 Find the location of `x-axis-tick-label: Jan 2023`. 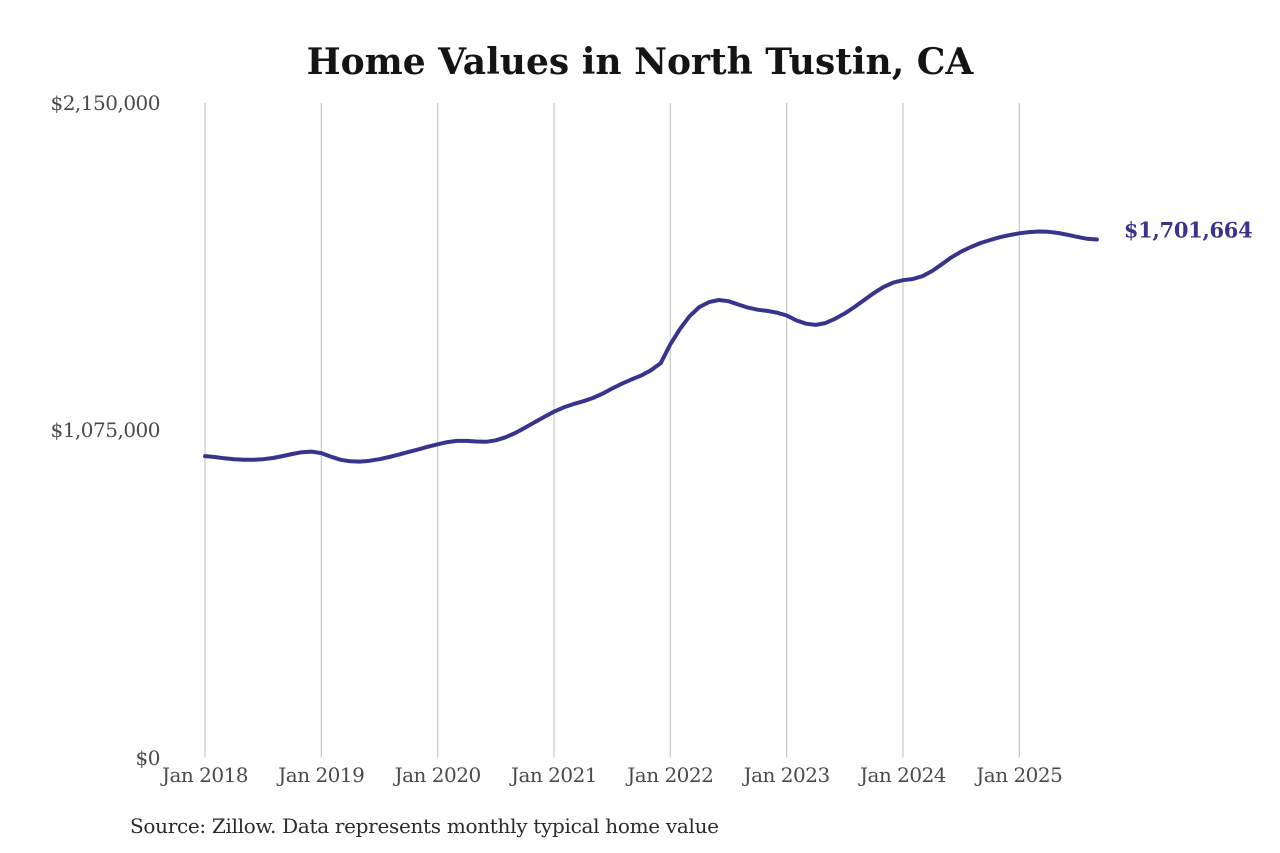

x-axis-tick-label: Jan 2023 is located at coordinates (787, 775).